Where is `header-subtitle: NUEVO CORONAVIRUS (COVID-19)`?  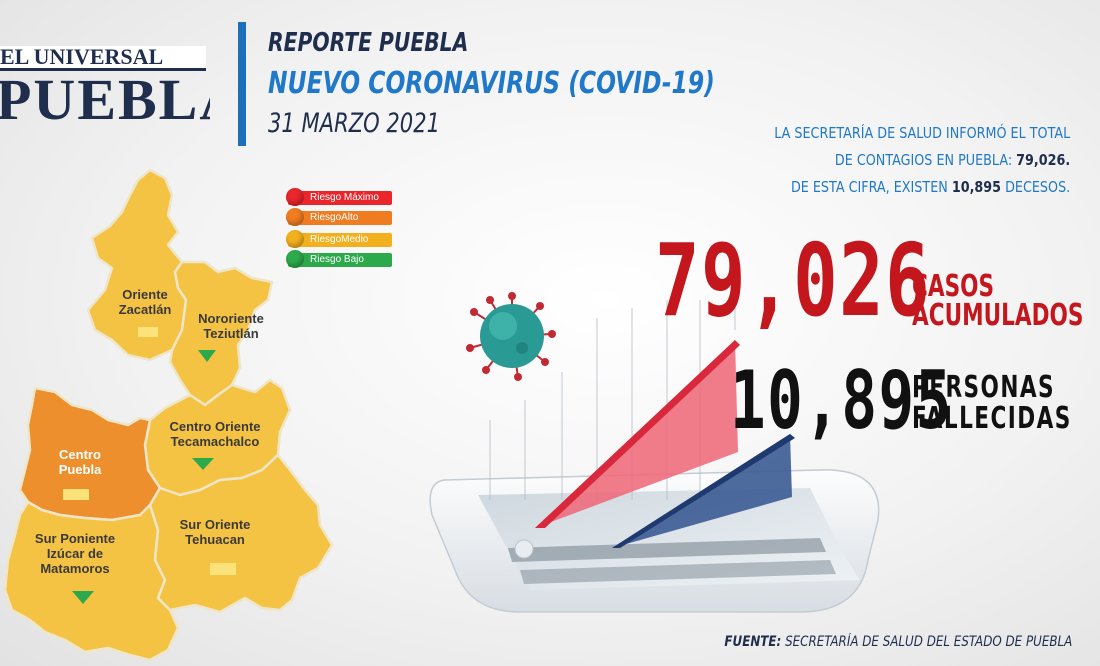
header-subtitle: NUEVO CORONAVIRUS (COVID-19) is located at coordinates (491, 83).